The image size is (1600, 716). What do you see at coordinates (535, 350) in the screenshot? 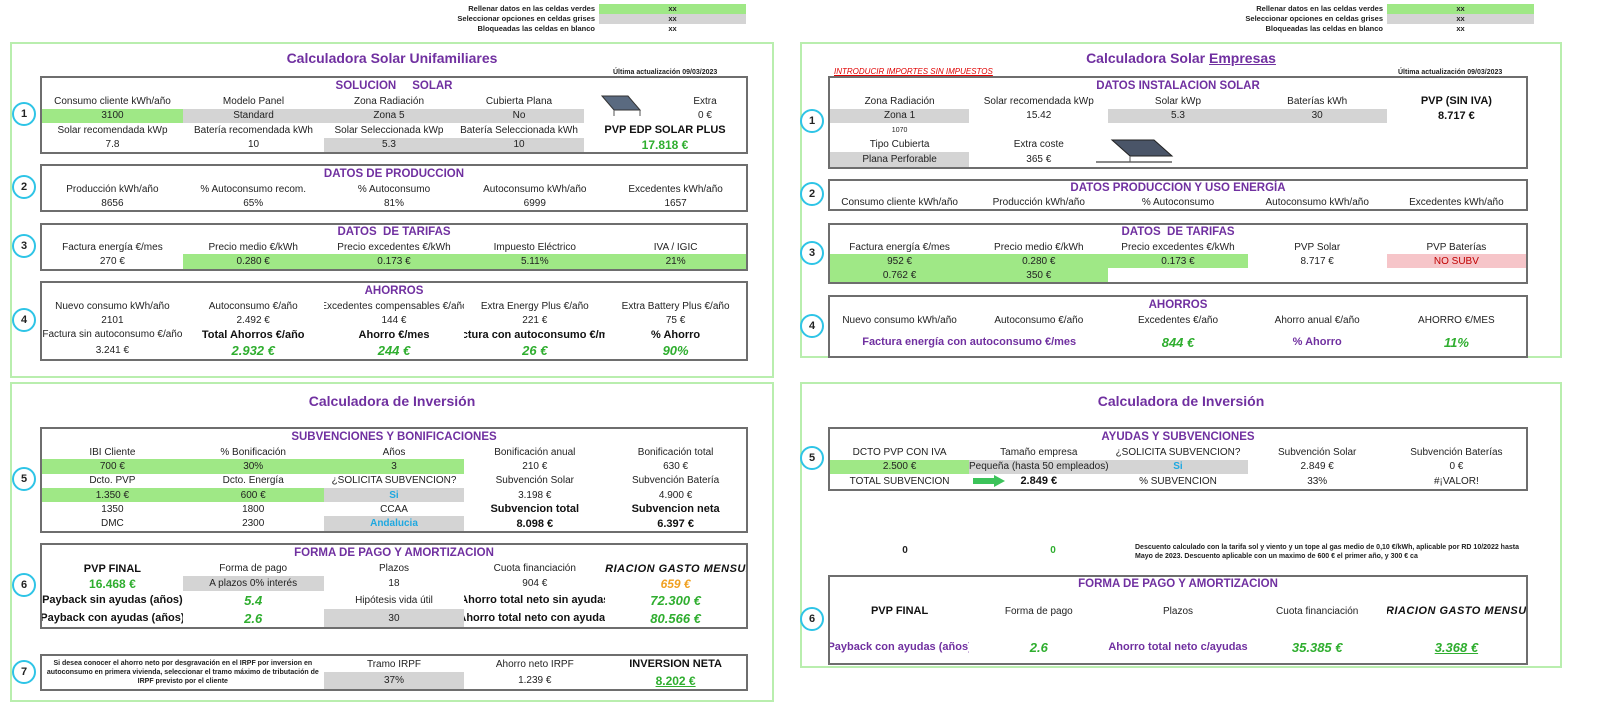
I see `cell: 26 €` at bounding box center [535, 350].